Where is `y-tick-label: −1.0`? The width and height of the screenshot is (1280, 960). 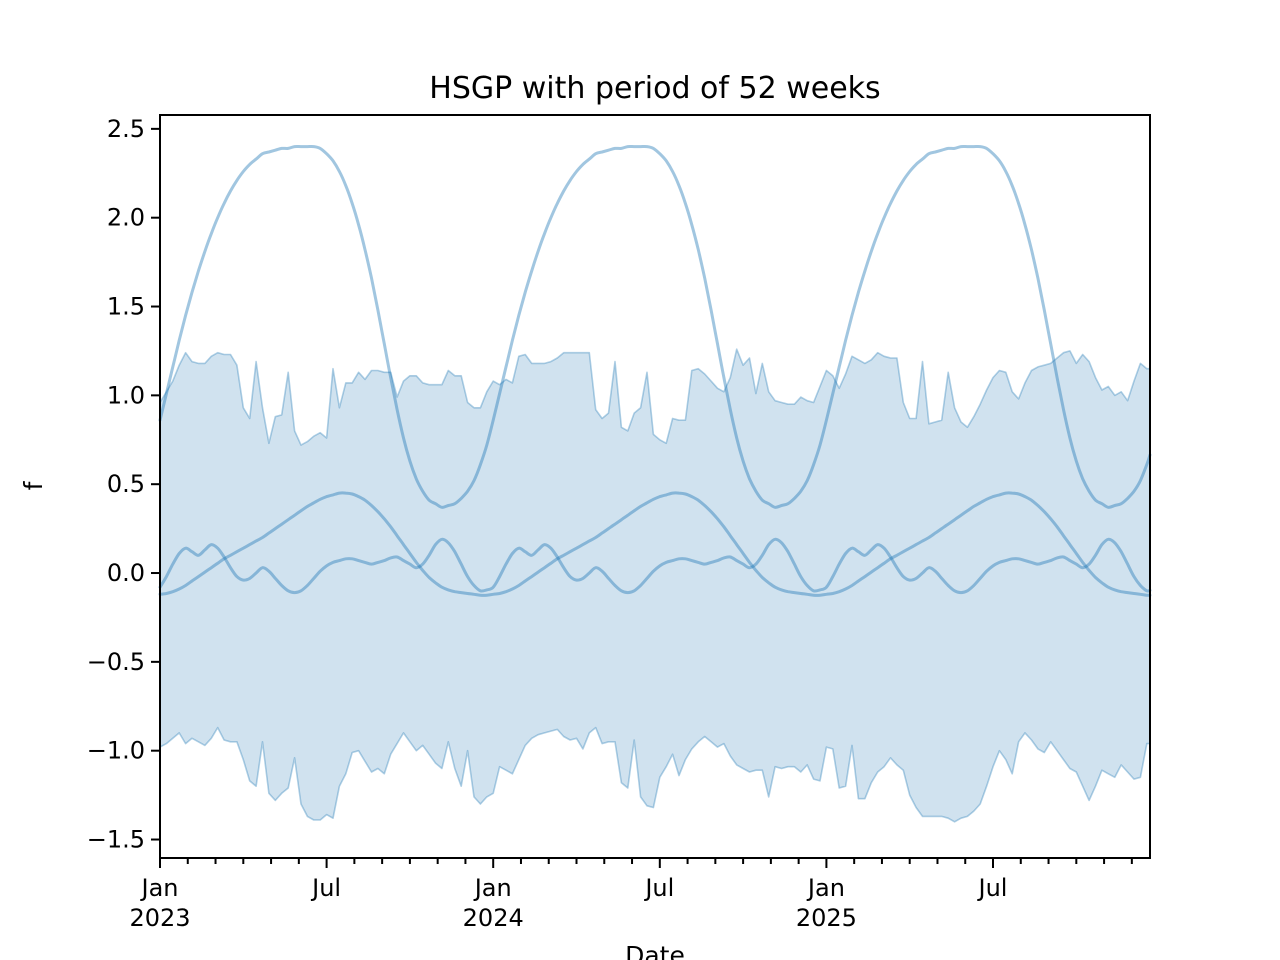
y-tick-label: −1.0 is located at coordinates (116, 751).